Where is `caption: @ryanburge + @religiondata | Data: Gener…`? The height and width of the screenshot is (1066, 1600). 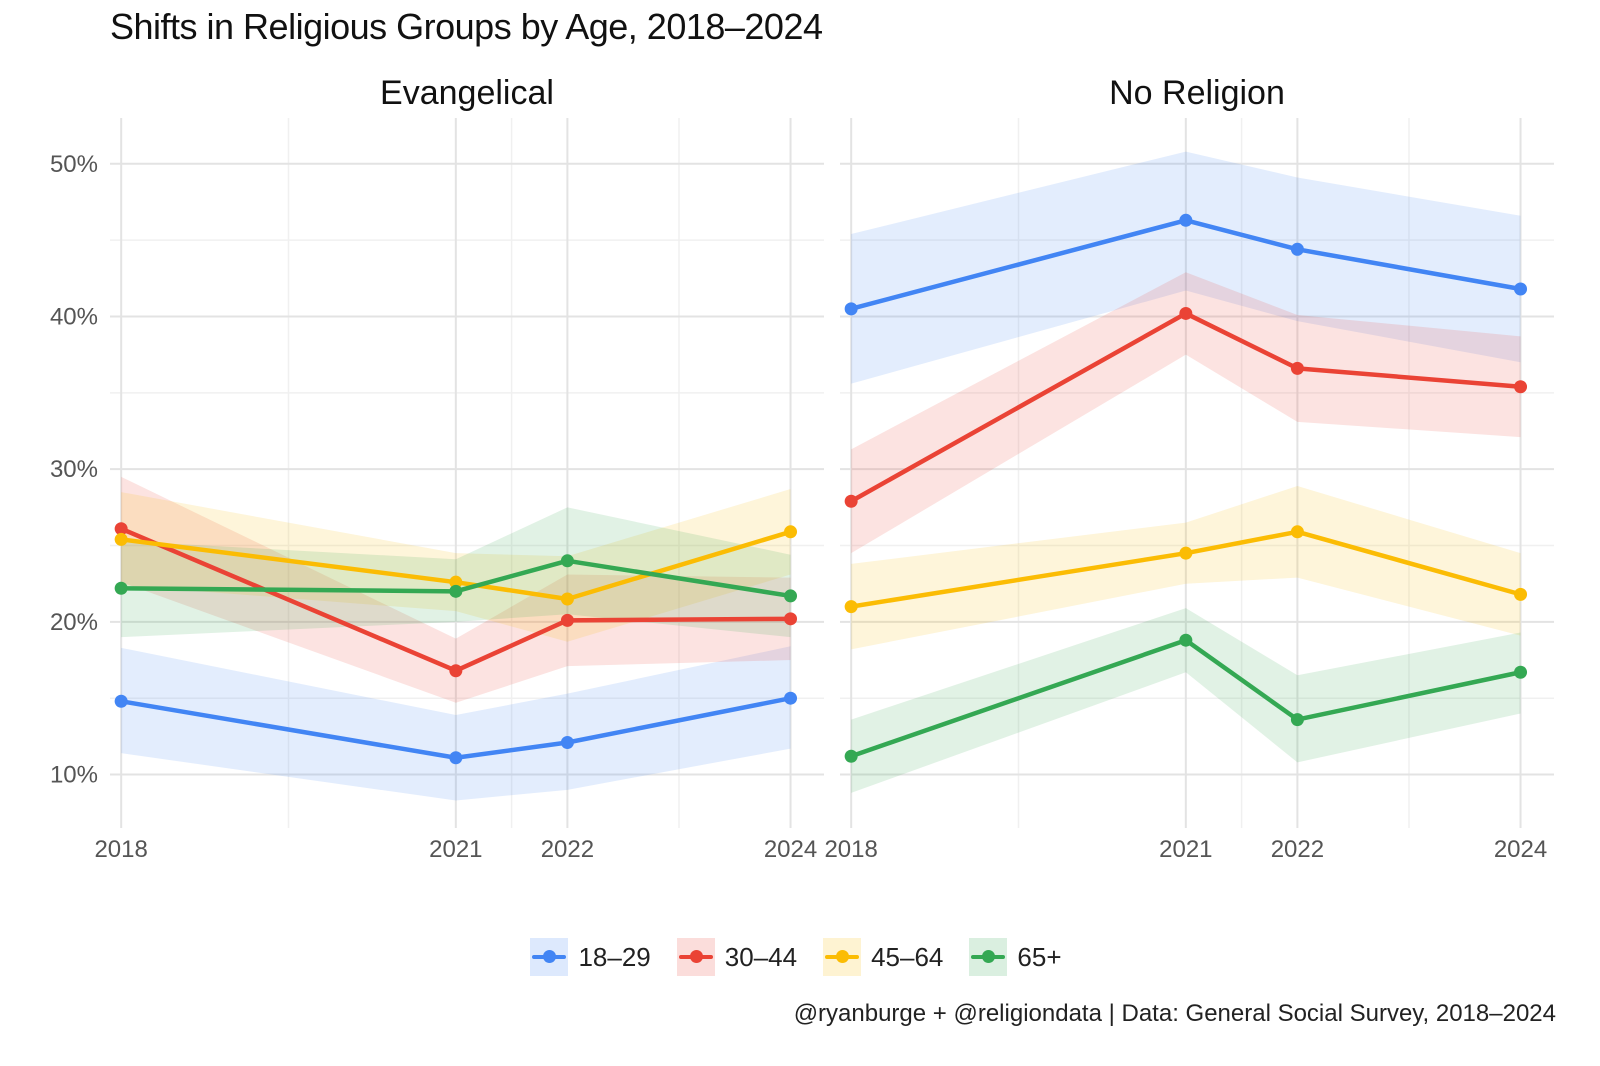
caption: @ryanburge + @religiondata | Data: Gener… is located at coordinates (1174, 1013).